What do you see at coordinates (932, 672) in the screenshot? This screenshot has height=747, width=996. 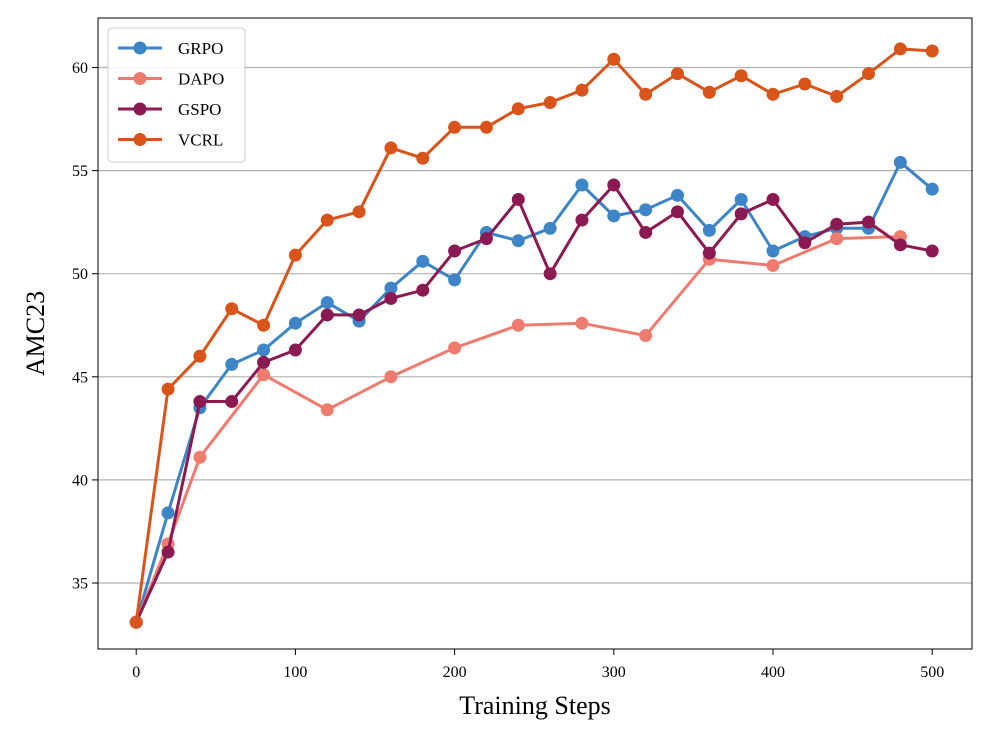 I see `x-tick-label: 500` at bounding box center [932, 672].